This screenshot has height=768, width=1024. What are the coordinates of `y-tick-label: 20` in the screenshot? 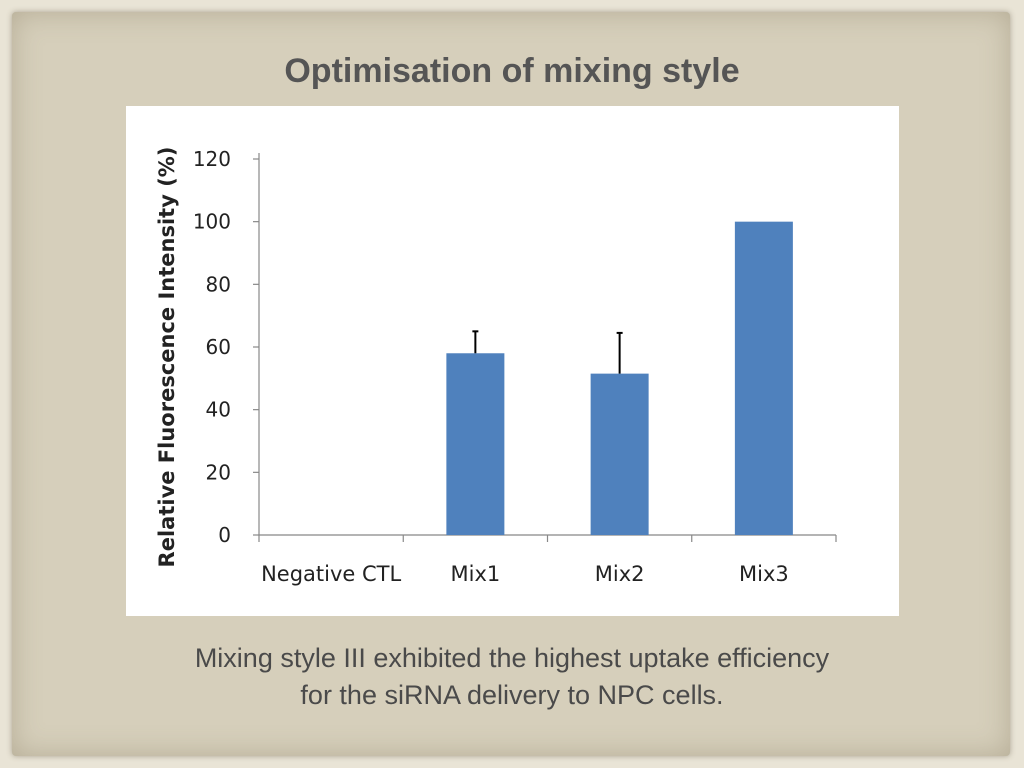 It's located at (218, 472).